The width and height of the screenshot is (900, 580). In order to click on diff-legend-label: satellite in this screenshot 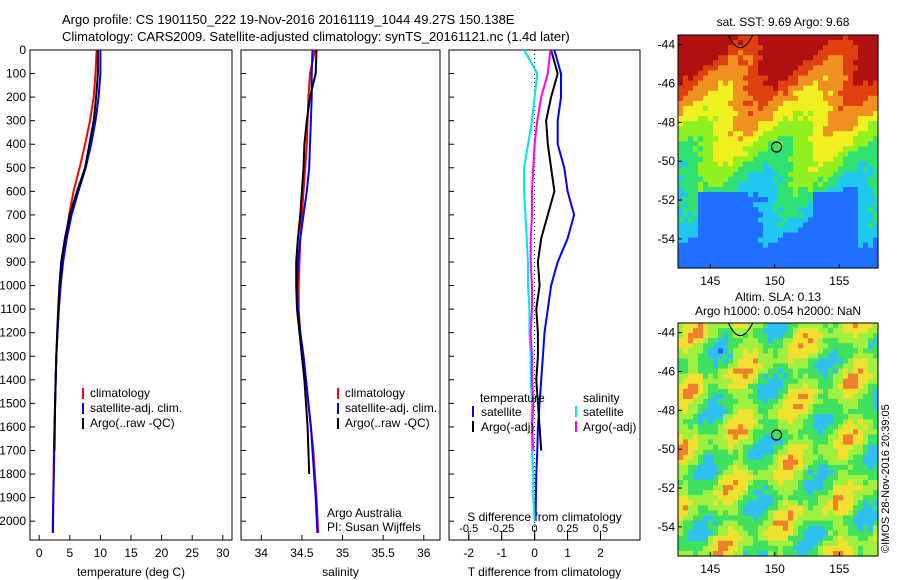, I will do `click(603, 412)`.